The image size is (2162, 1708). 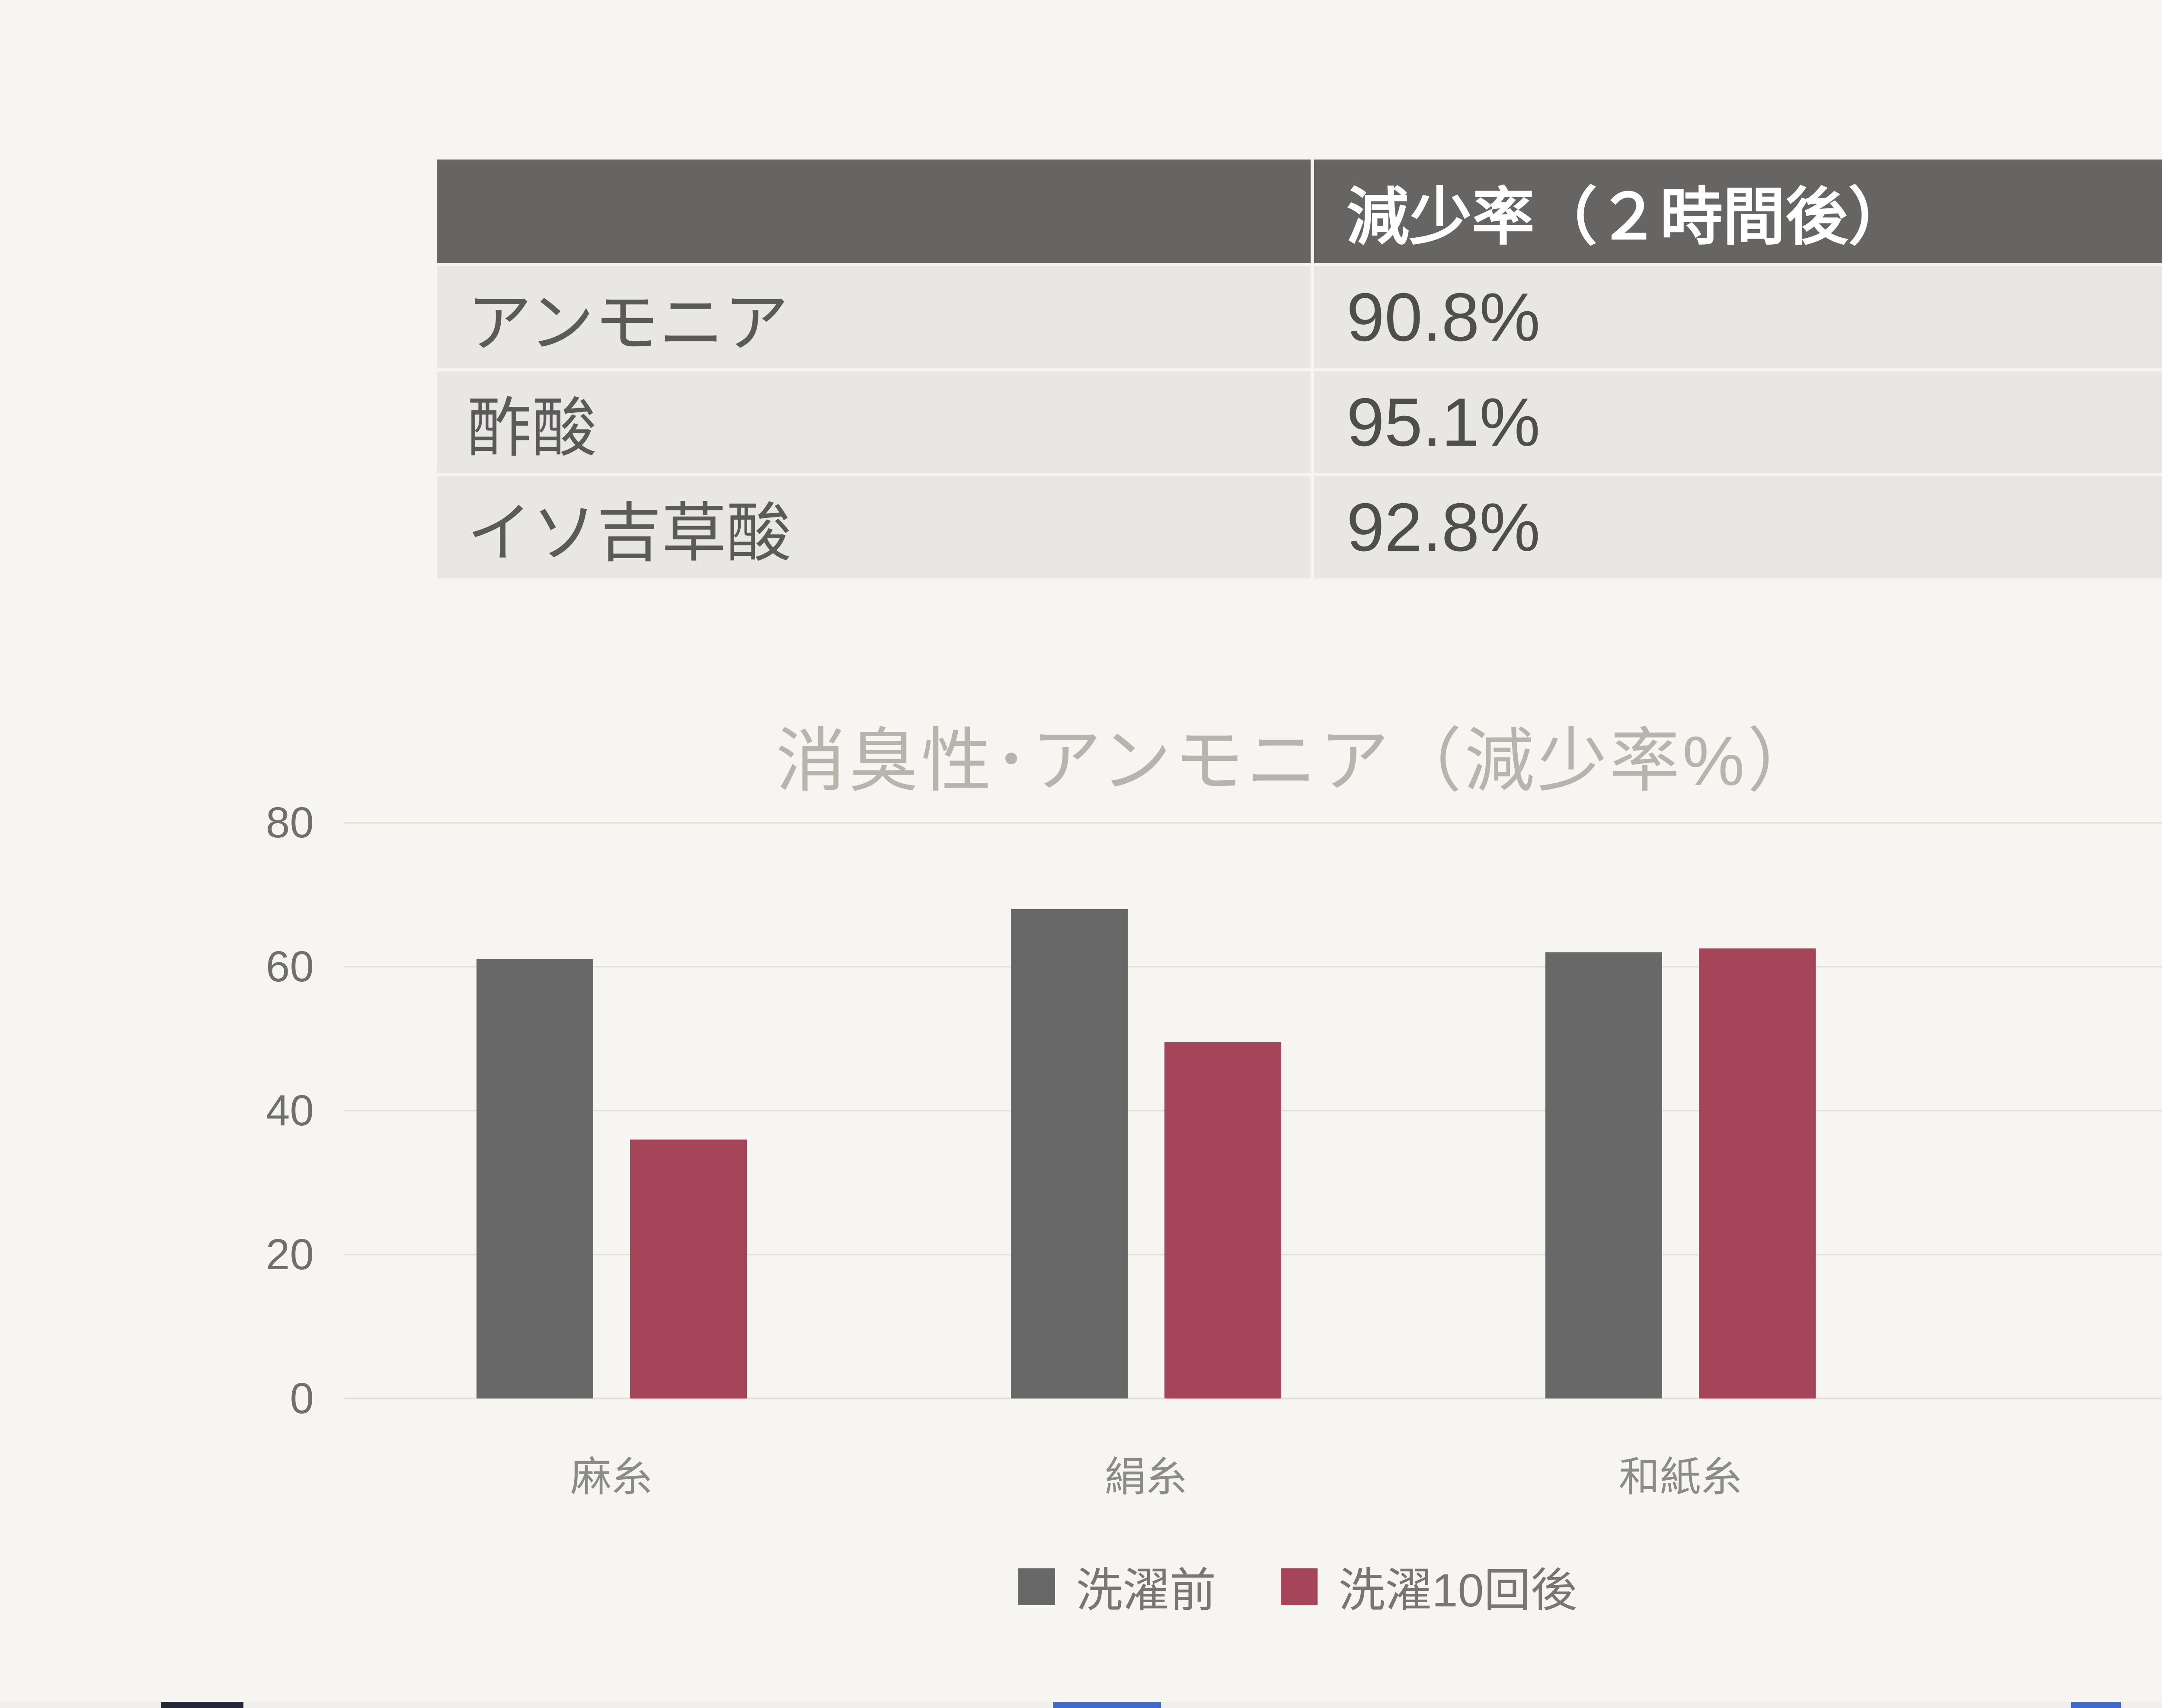 I want to click on table-row: 酢酸 95.1%, so click(x=1299, y=420).